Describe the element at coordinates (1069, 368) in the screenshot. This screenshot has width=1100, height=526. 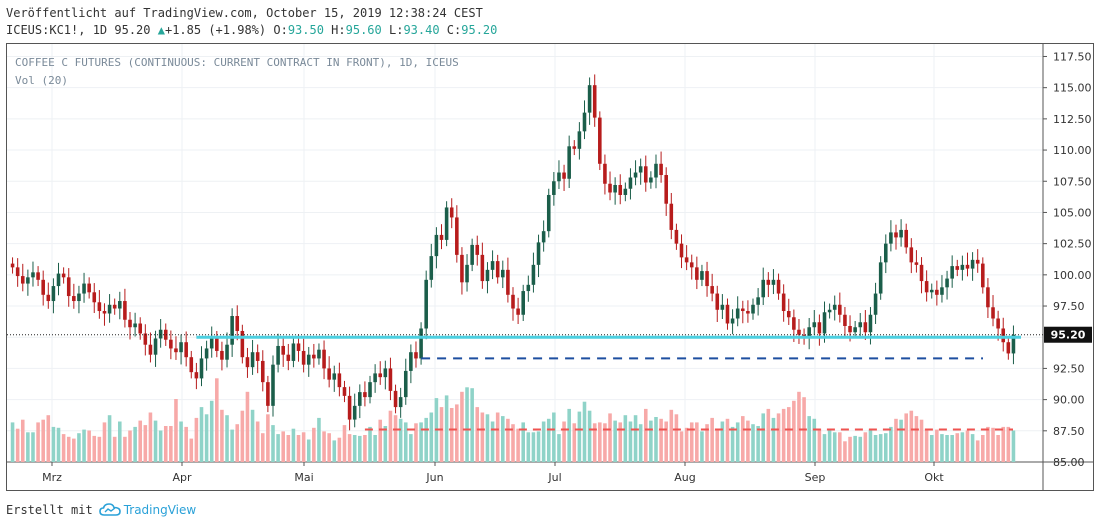
I see `y-tick-label: 92.50` at that location.